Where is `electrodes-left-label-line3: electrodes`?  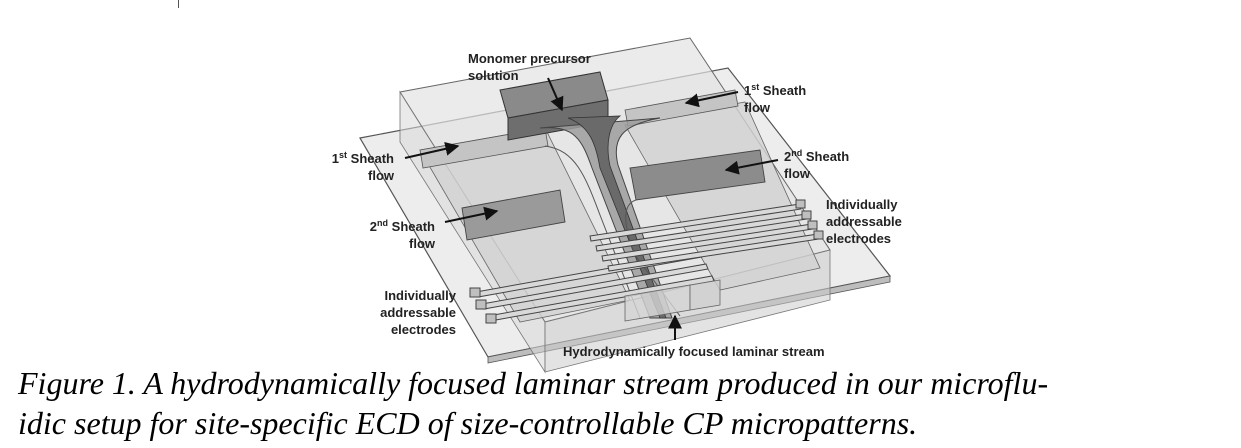
electrodes-left-label-line3: electrodes is located at coordinates (423, 329).